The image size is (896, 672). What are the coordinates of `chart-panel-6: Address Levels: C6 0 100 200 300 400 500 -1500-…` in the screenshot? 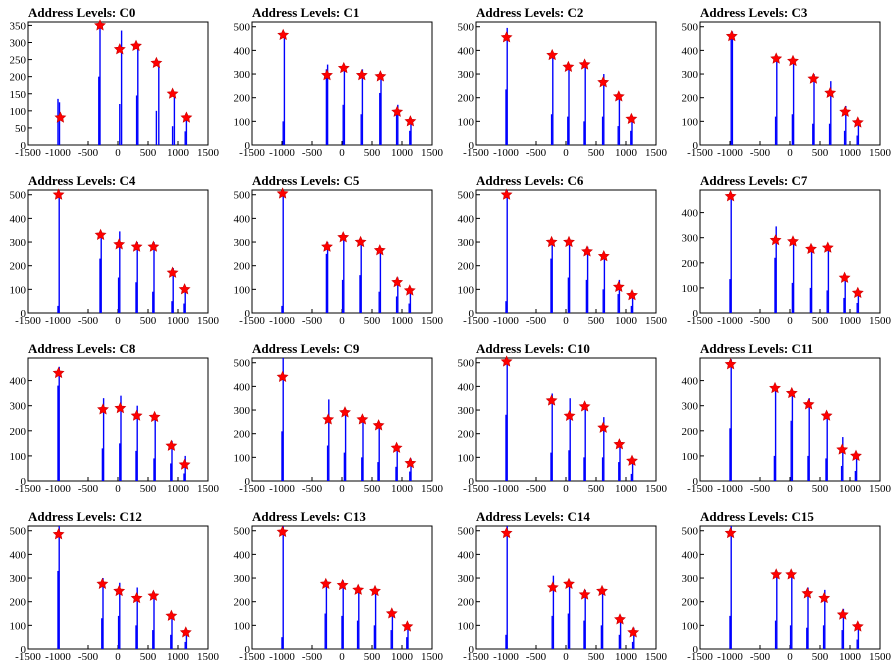 It's located at (560, 252).